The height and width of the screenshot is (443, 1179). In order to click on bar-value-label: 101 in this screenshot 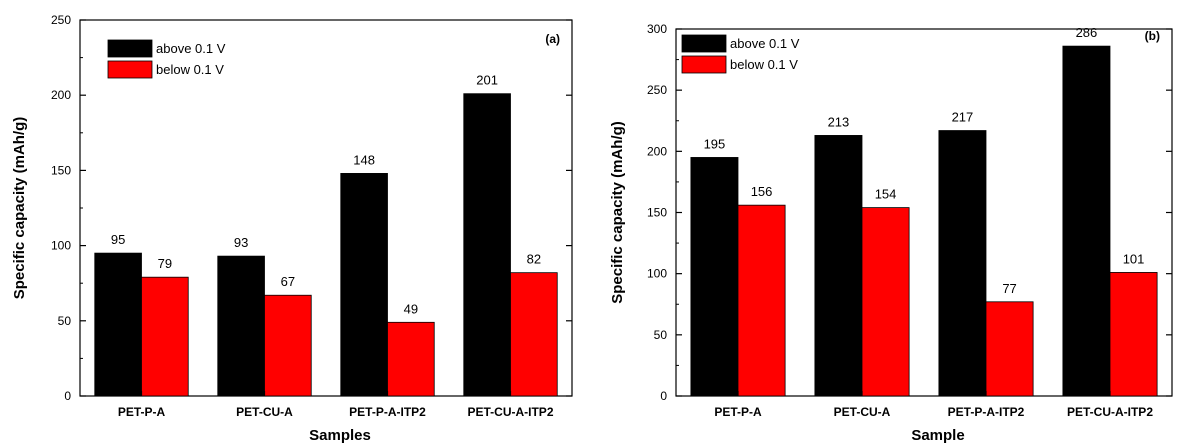, I will do `click(1134, 258)`.